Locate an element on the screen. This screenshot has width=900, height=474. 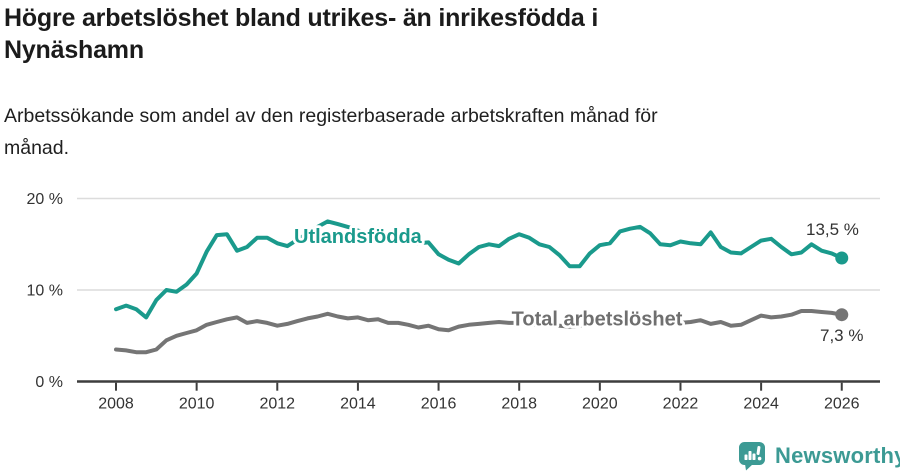
x-axis-label: 2020 is located at coordinates (600, 404).